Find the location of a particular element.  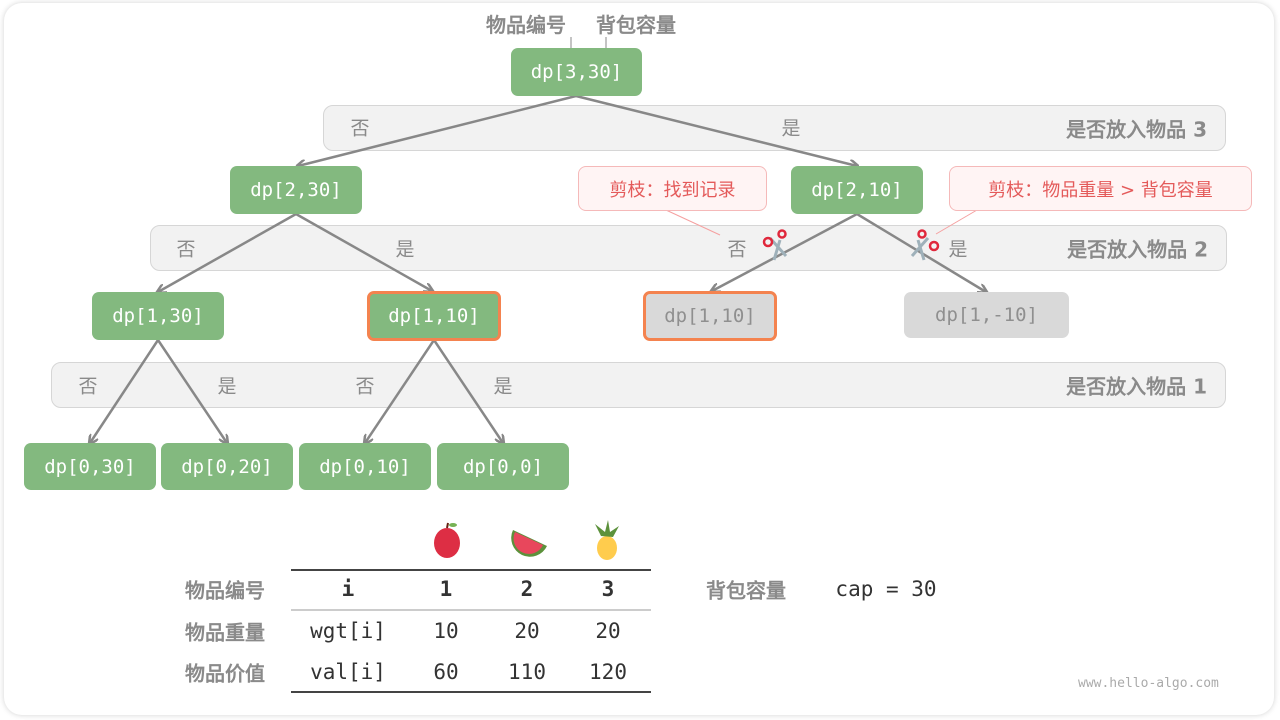

watermelon-icon is located at coordinates (529, 543).